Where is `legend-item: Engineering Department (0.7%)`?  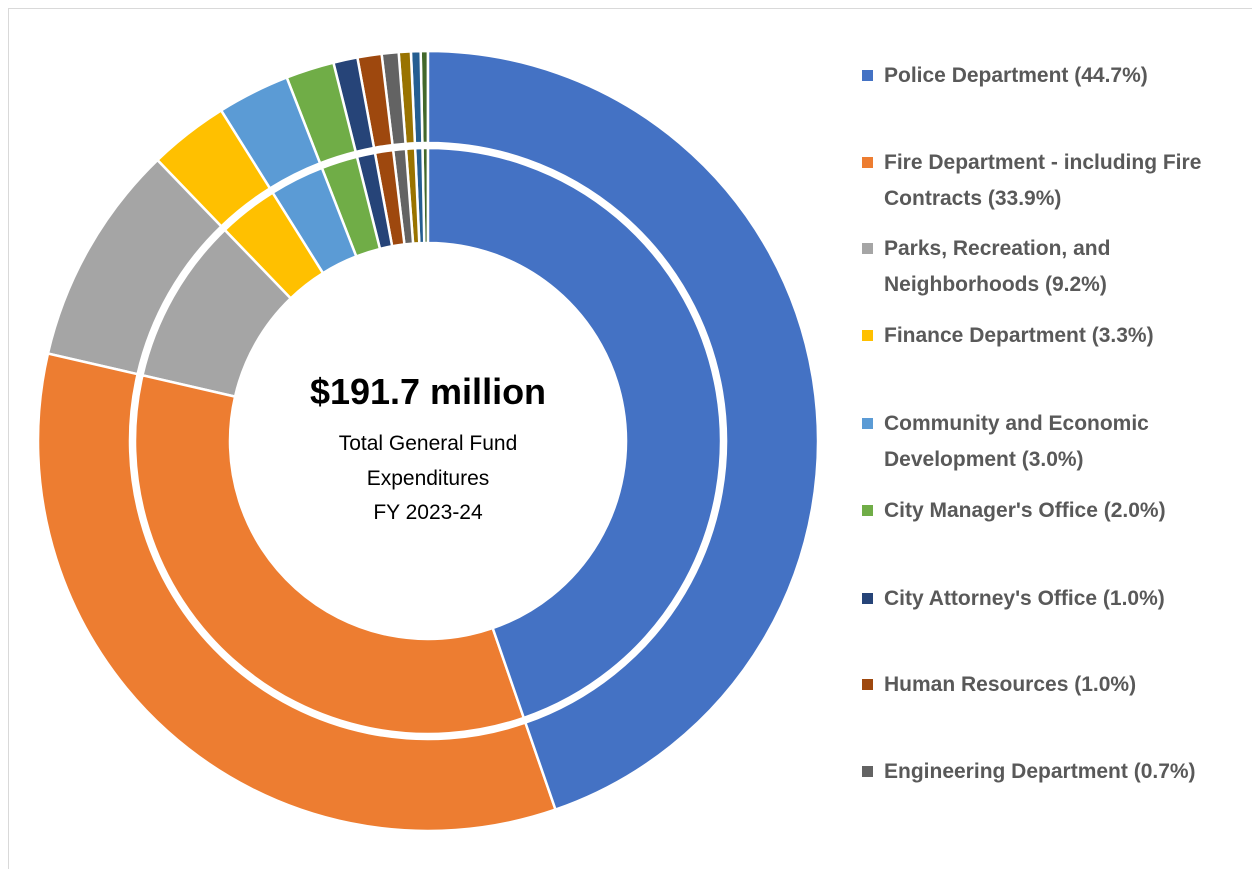
legend-item: Engineering Department (0.7%) is located at coordinates (1052, 772).